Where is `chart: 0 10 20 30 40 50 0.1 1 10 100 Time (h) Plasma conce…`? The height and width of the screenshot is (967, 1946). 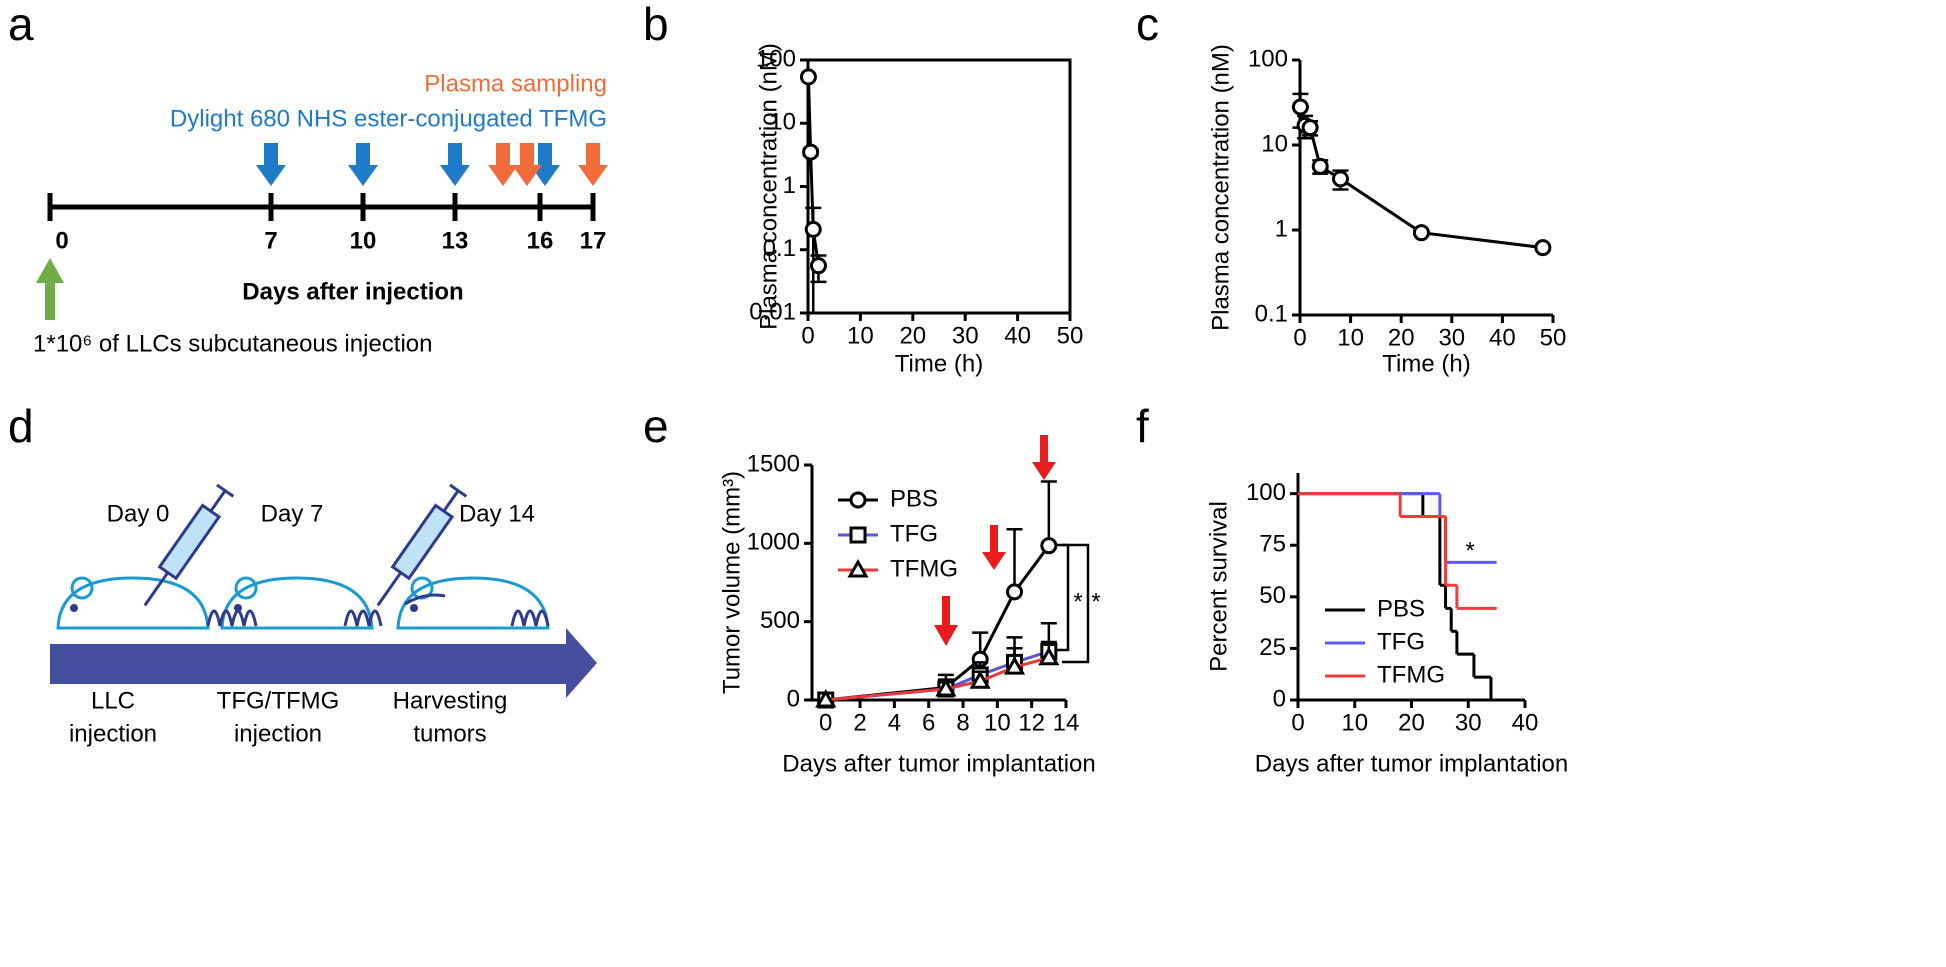 chart: 0 10 20 30 40 50 0.1 1 10 100 Time (h) Plasma conce… is located at coordinates (1386, 210).